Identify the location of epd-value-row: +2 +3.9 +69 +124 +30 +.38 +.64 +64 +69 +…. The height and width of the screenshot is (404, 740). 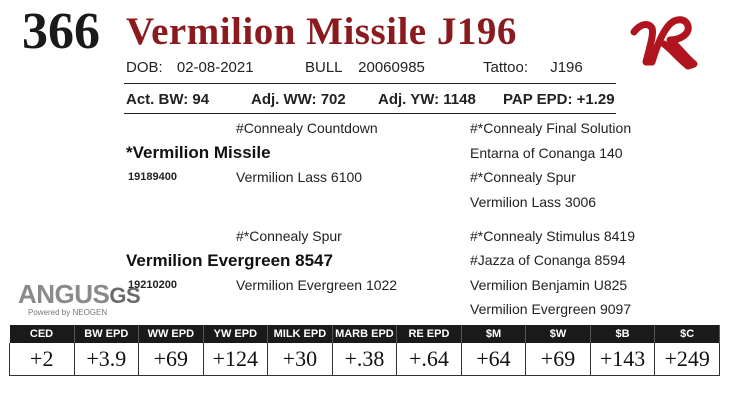
(364, 359).